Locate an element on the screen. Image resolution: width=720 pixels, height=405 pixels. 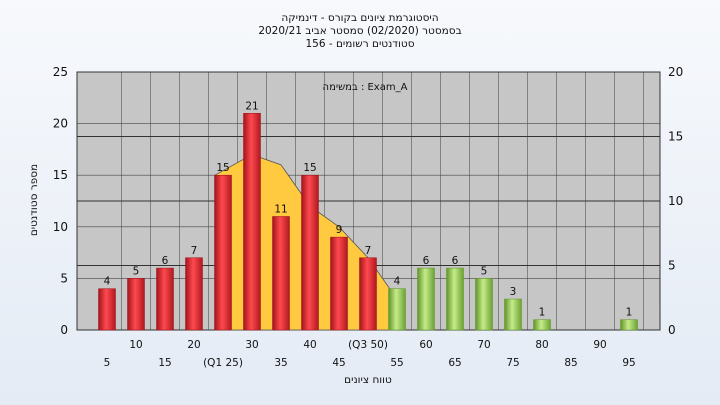
x-tick-label: 70 is located at coordinates (483, 345).